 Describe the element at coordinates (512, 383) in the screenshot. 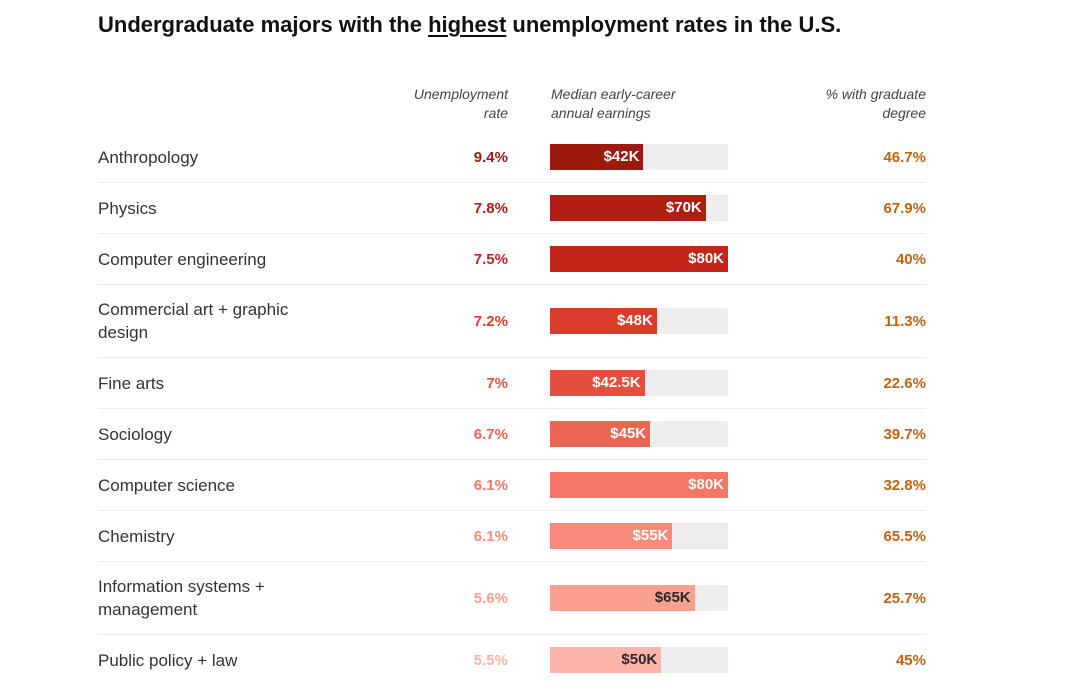

I see `table-row: Fine arts 7% $42.5K 22.6%` at that location.